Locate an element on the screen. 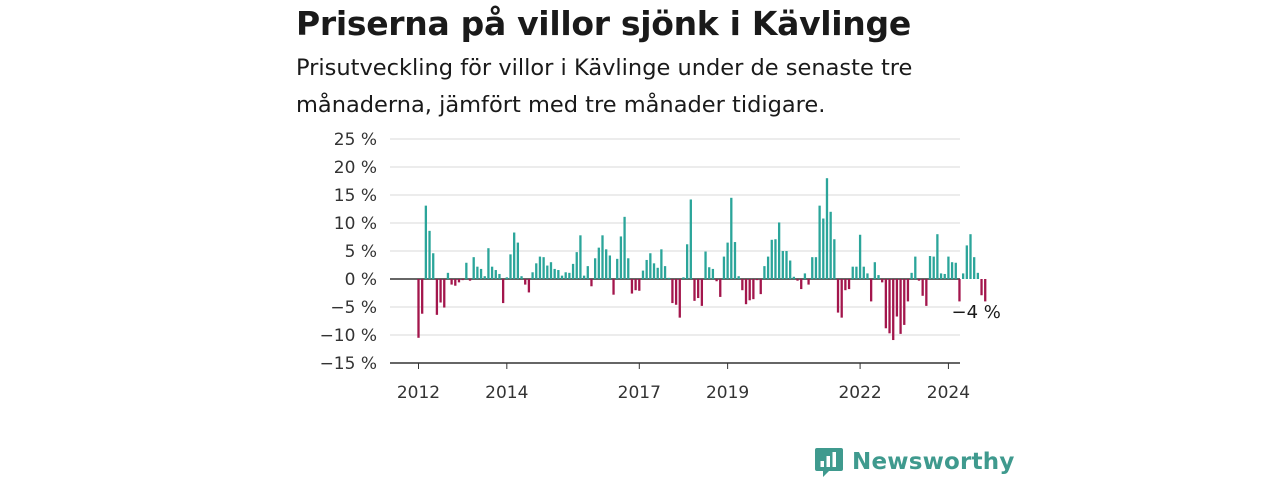  newsworthy-logo: Newsworthy is located at coordinates (914, 462).